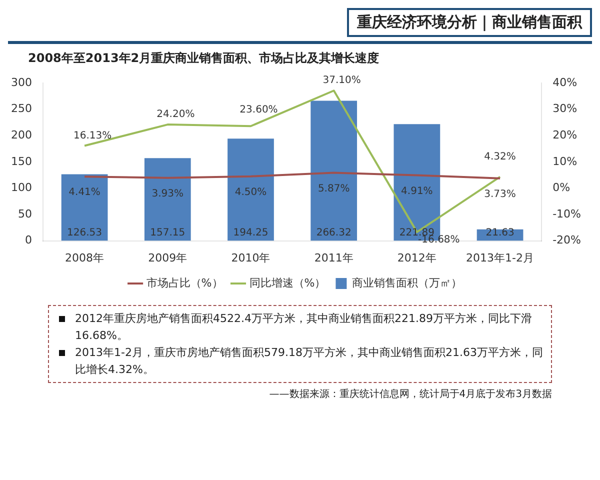 The width and height of the screenshot is (600, 480). What do you see at coordinates (184, 283) in the screenshot?
I see `legend-label: 市场占比（%）` at bounding box center [184, 283].